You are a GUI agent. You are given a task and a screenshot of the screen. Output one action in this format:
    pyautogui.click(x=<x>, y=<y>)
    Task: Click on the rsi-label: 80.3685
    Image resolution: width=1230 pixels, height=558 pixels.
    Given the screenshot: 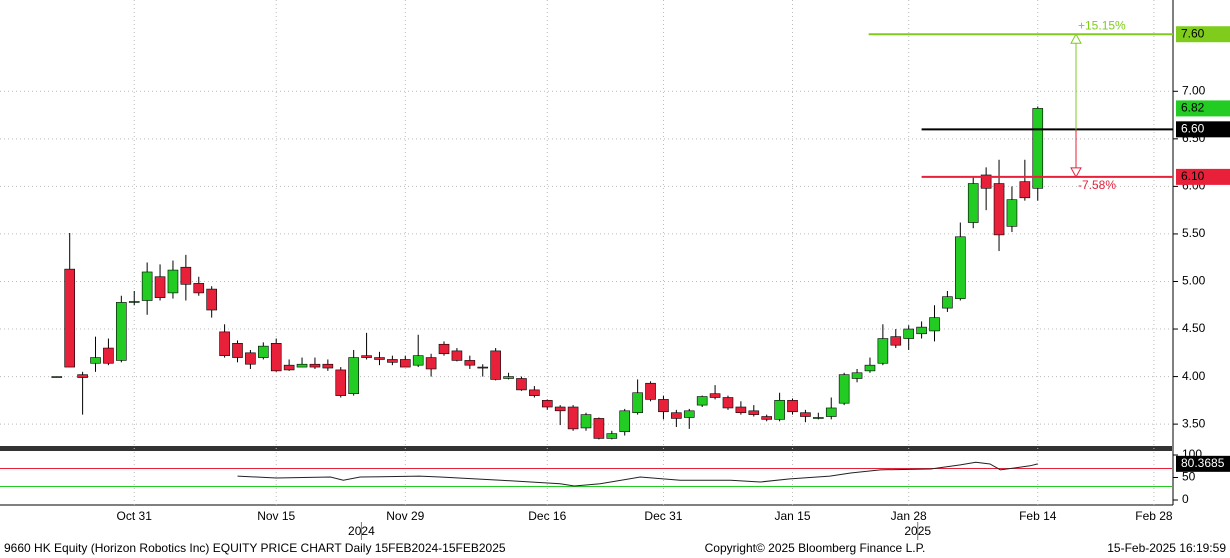 What is the action you would take?
    pyautogui.click(x=1203, y=463)
    